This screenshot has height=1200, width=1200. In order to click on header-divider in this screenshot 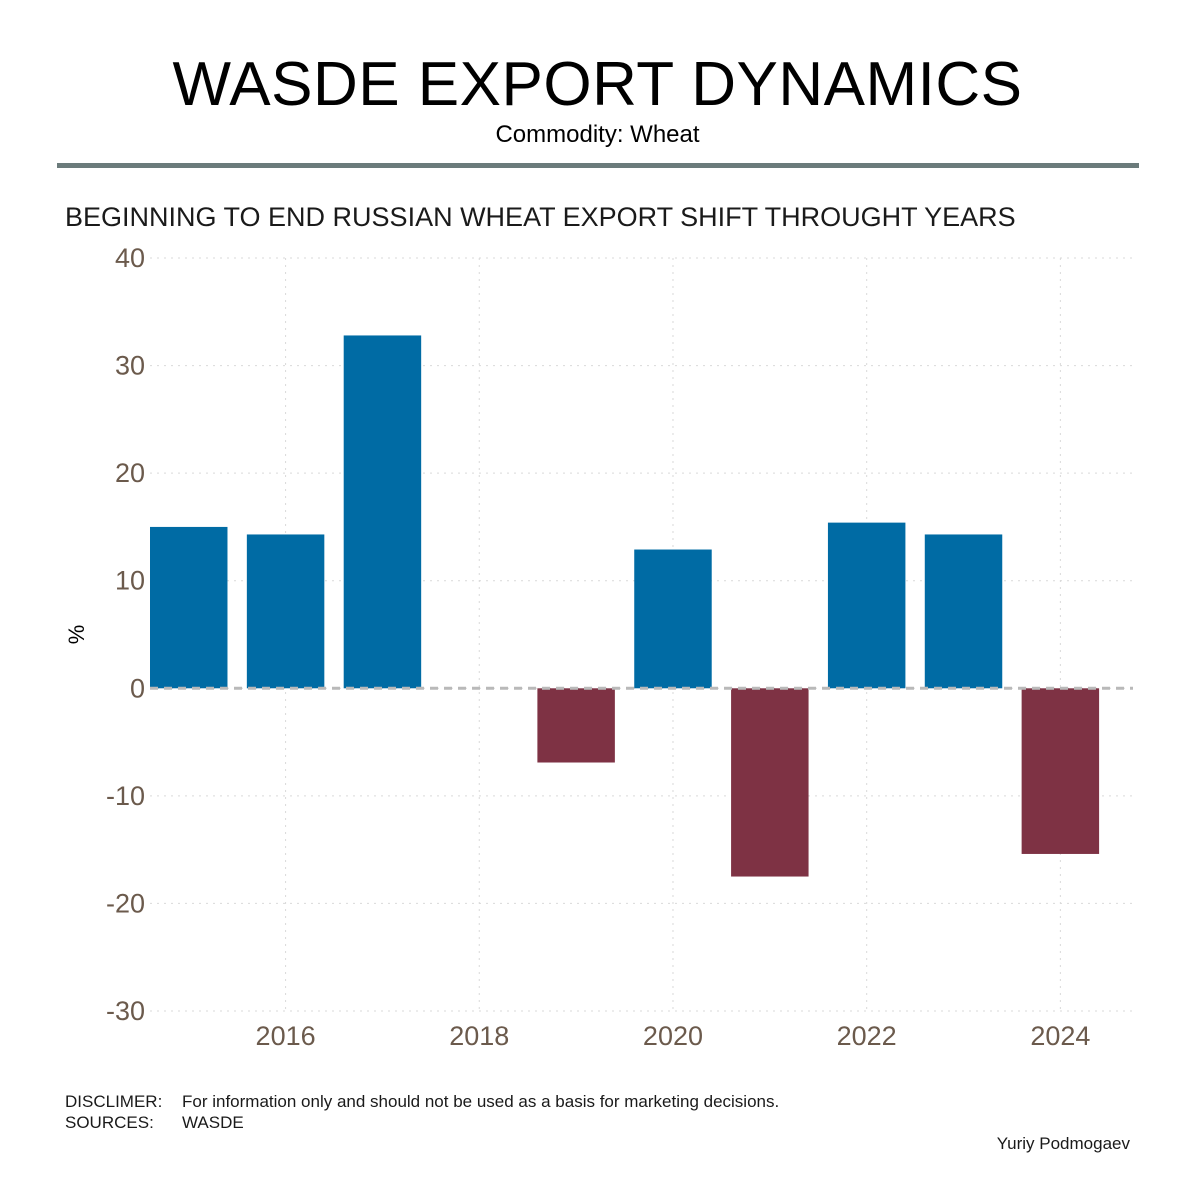, I will do `click(598, 165)`.